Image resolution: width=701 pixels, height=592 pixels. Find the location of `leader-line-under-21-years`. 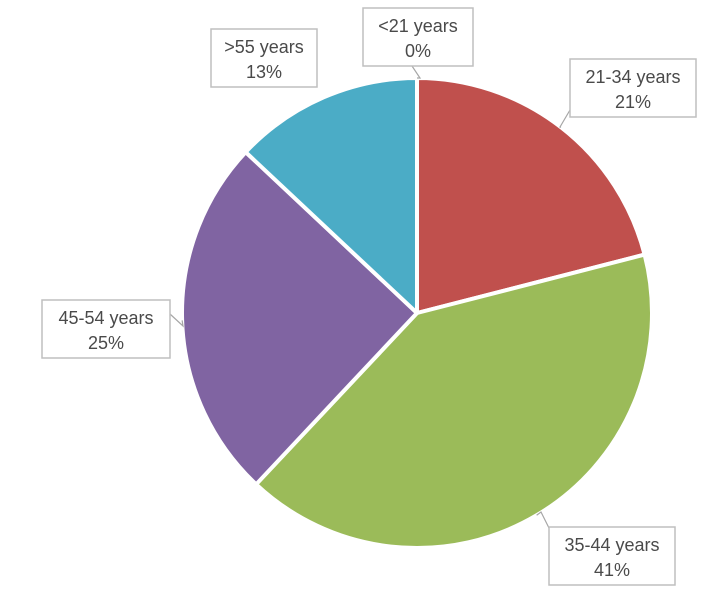

leader-line-under-21-years is located at coordinates (416, 72).